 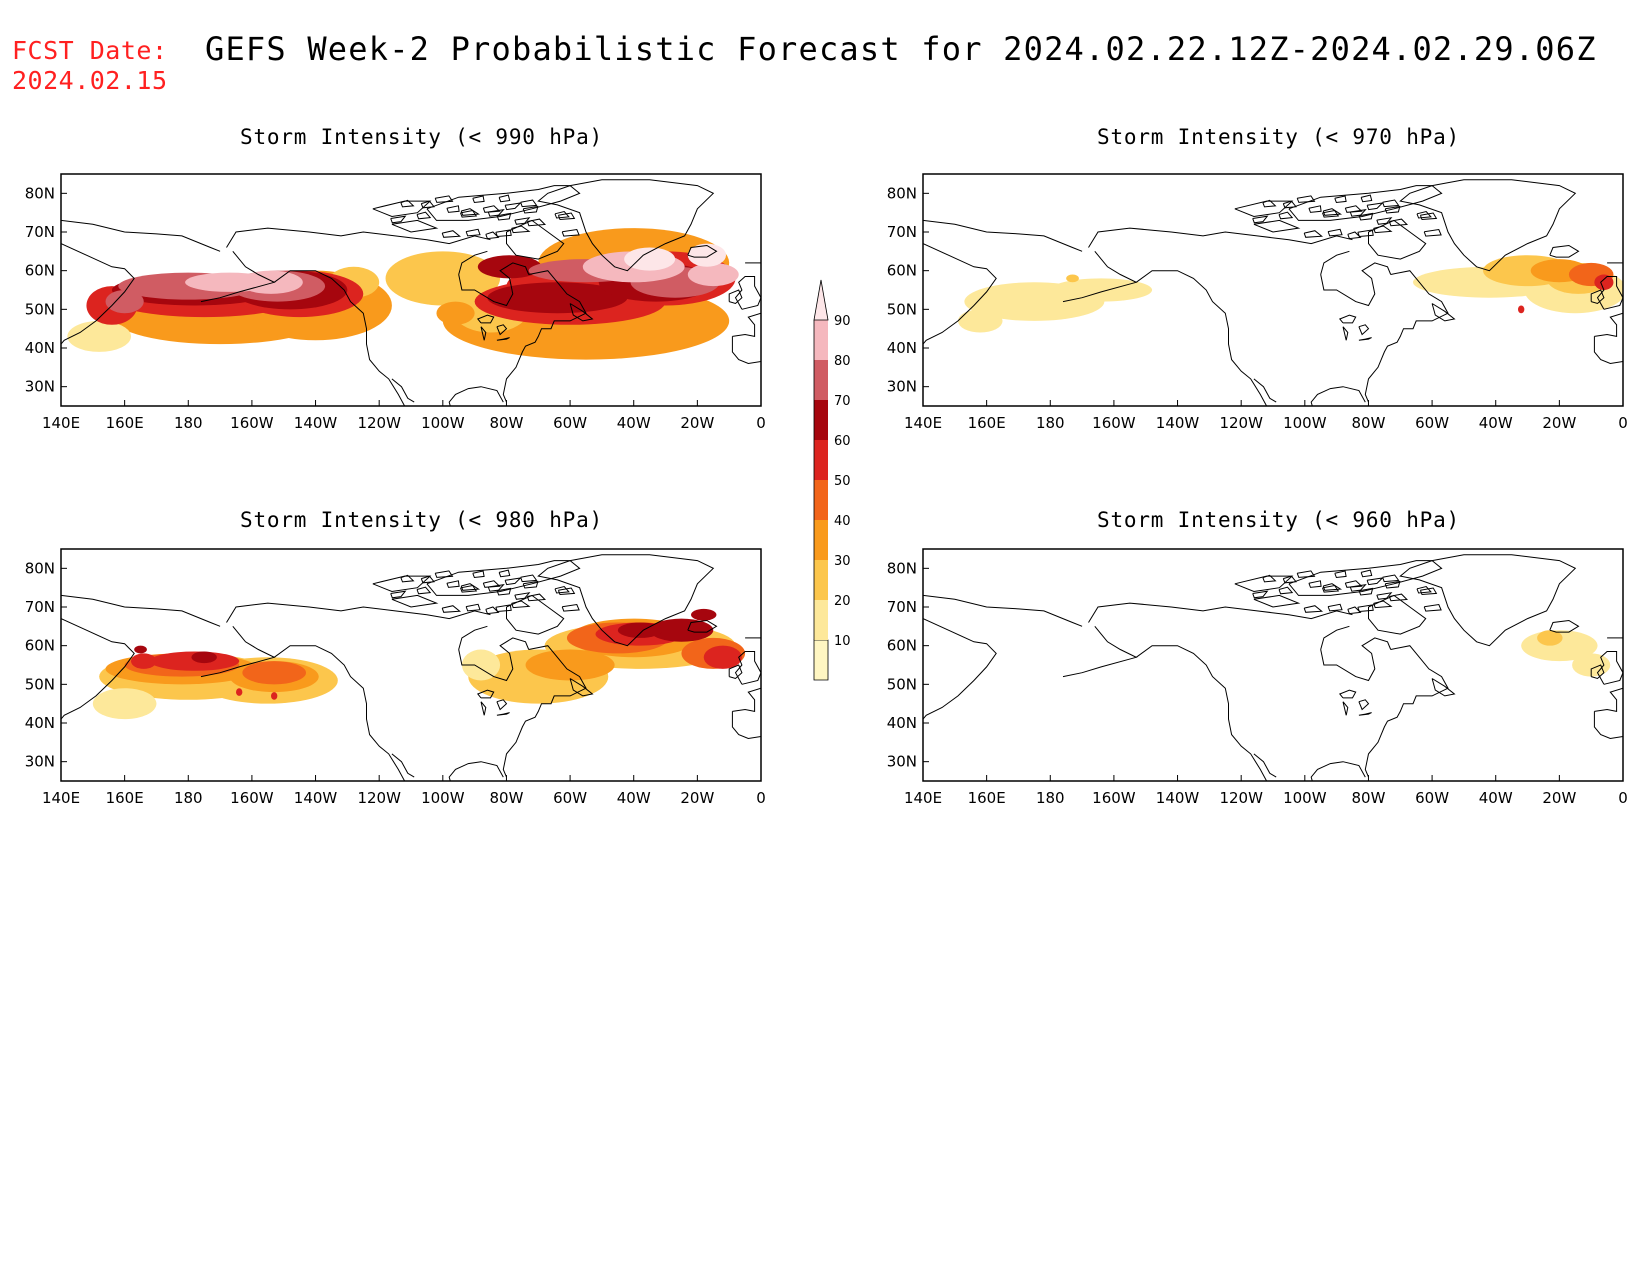 I want to click on lon-tick-label: 100W, so click(x=443, y=798).